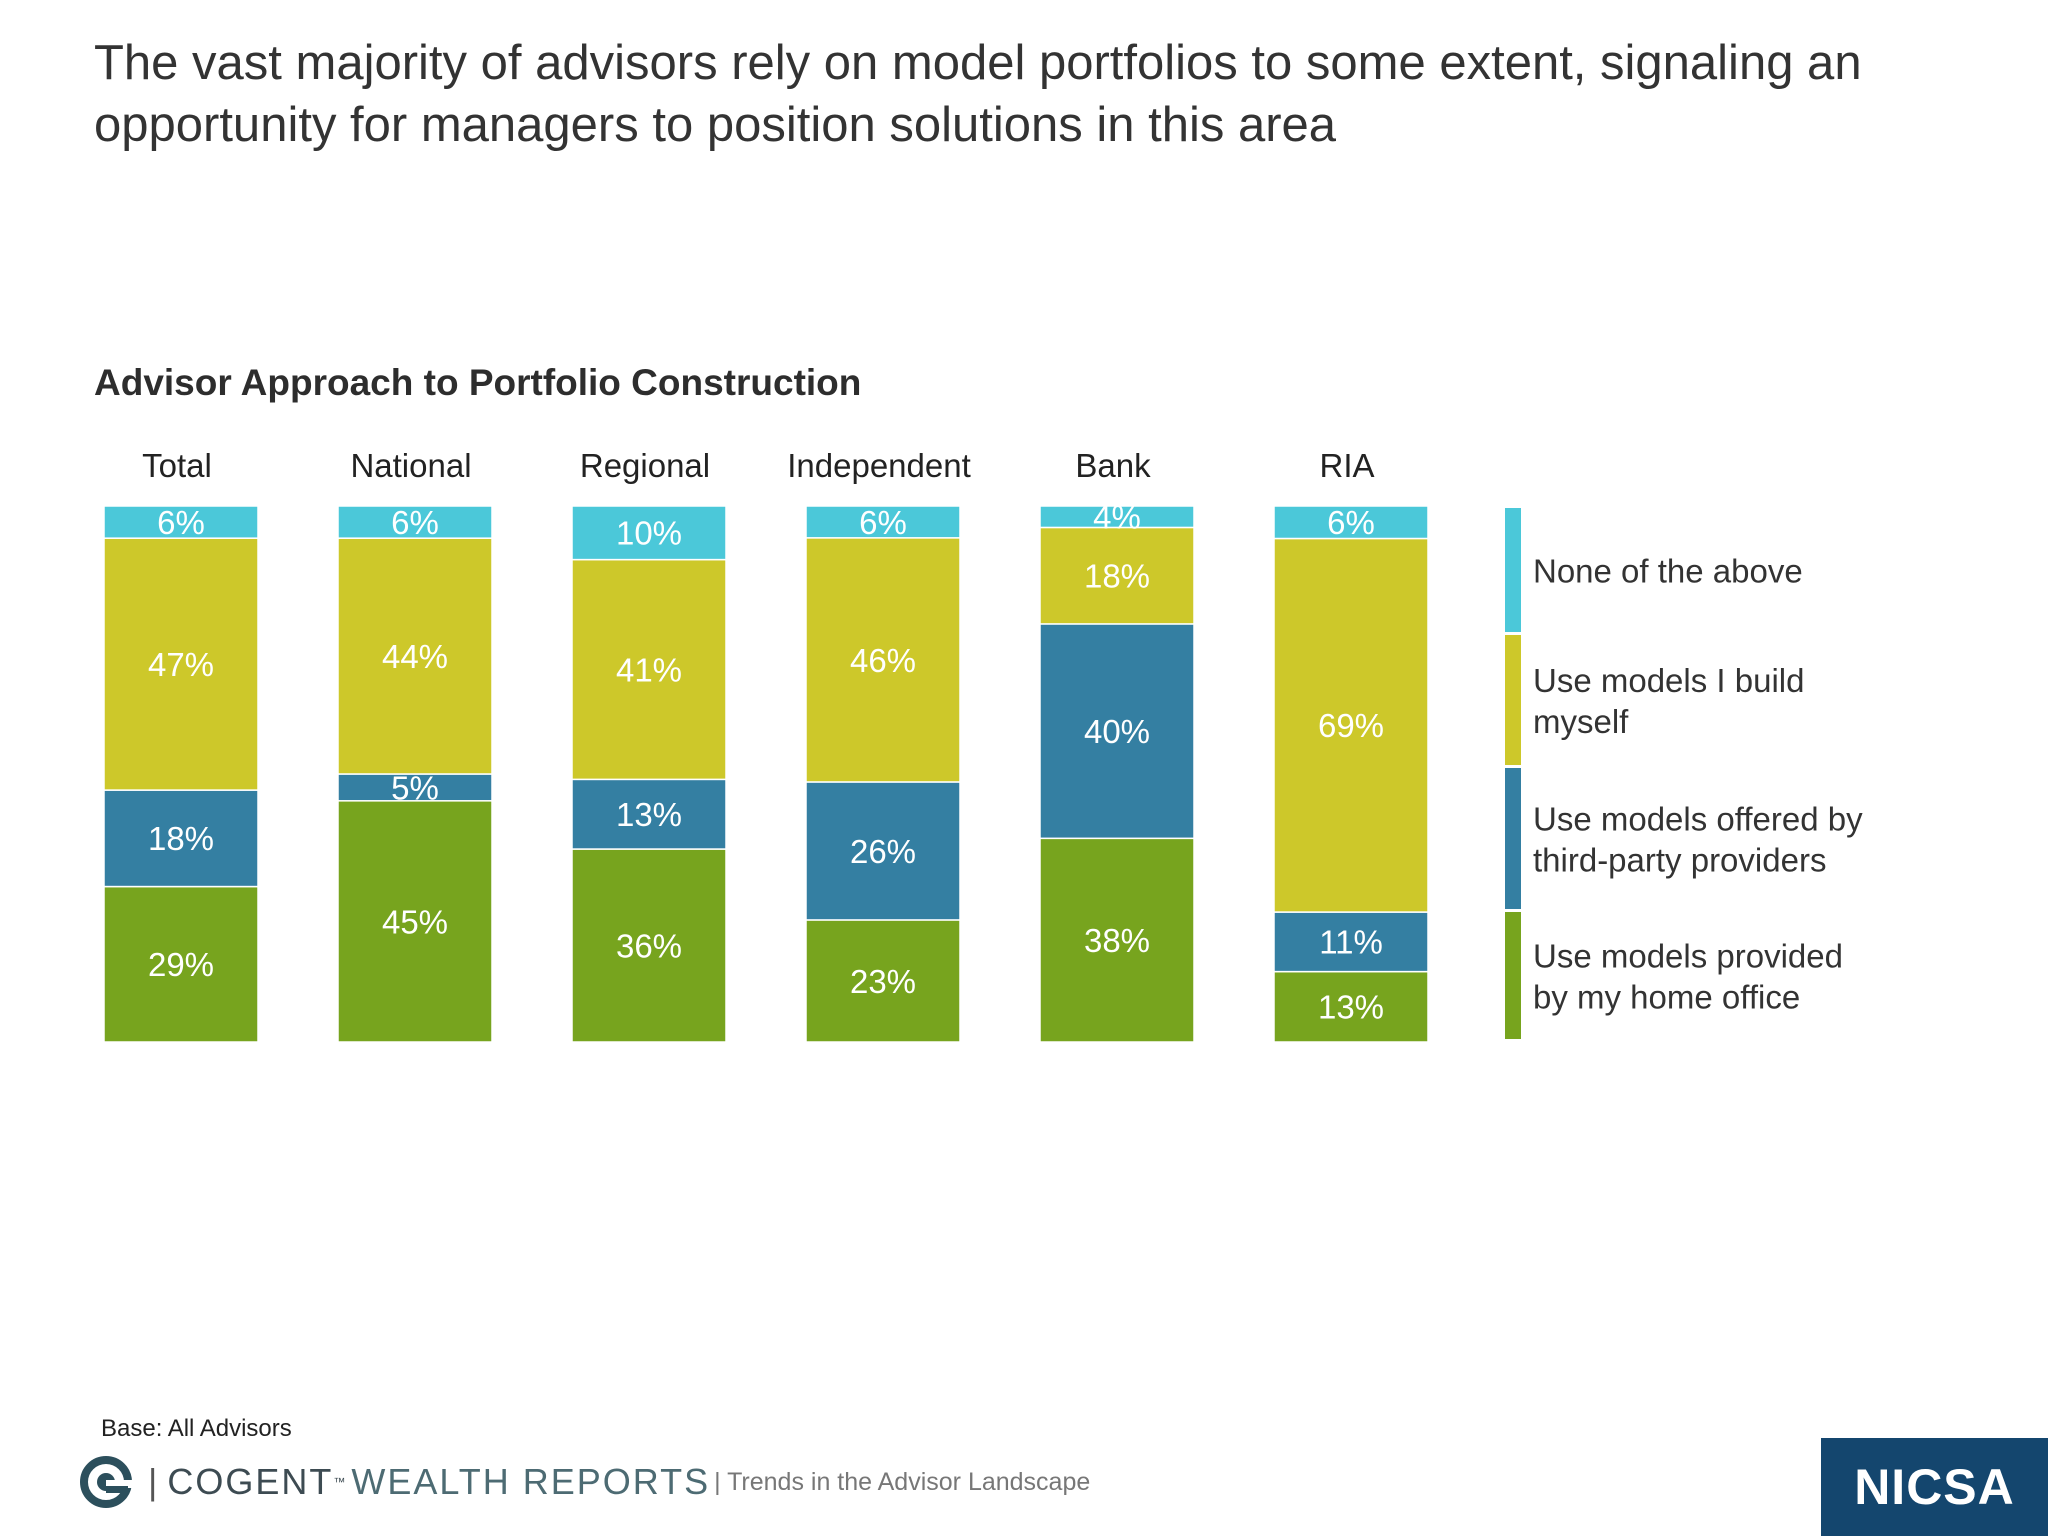  I want to click on data-label-independent-none-of-the-above: 6%, so click(883, 522).